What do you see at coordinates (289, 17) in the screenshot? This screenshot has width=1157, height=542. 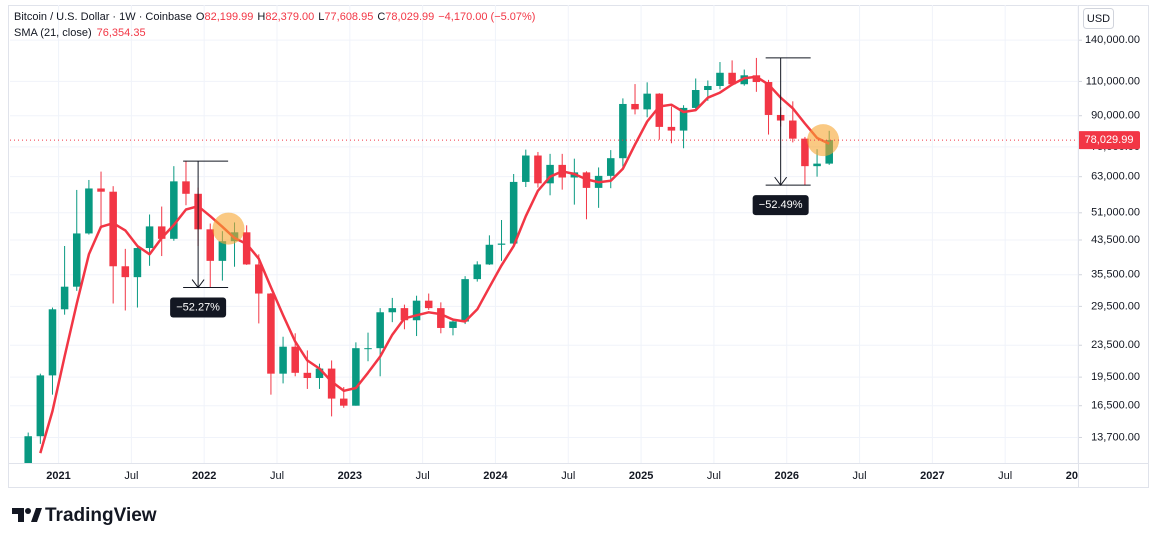 I see `ohlc-value: 82,379.00` at bounding box center [289, 17].